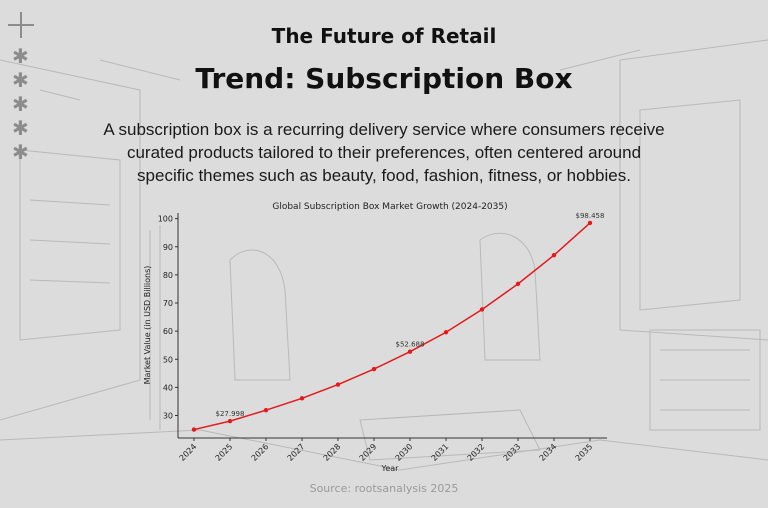  What do you see at coordinates (296, 452) in the screenshot?
I see `x-tick-label: 2027` at bounding box center [296, 452].